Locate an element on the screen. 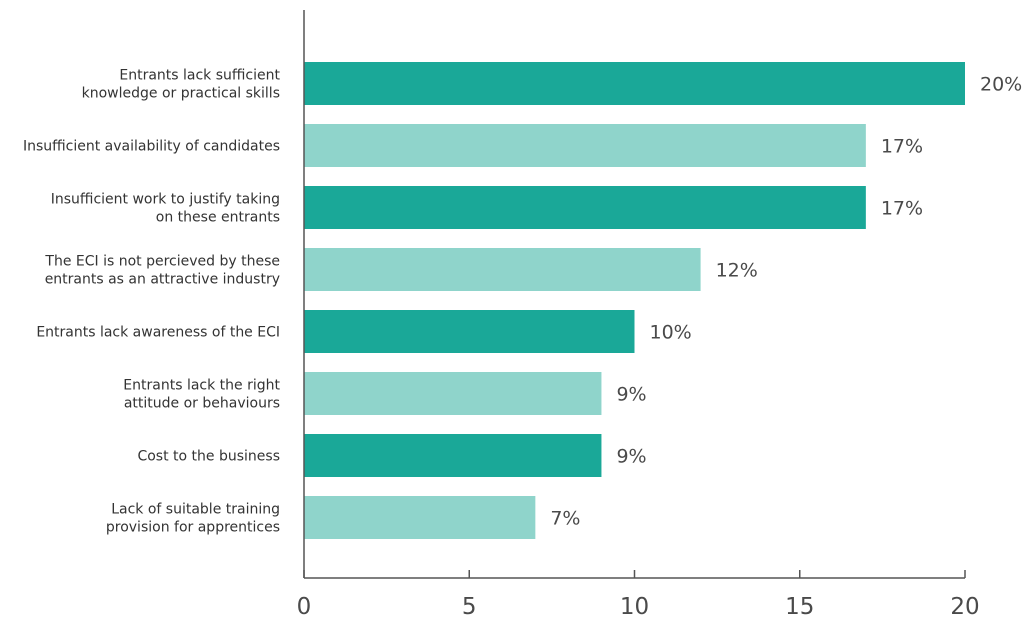 This screenshot has width=1028, height=624. category-label-line: Insufficient work to justify taking is located at coordinates (165, 200).